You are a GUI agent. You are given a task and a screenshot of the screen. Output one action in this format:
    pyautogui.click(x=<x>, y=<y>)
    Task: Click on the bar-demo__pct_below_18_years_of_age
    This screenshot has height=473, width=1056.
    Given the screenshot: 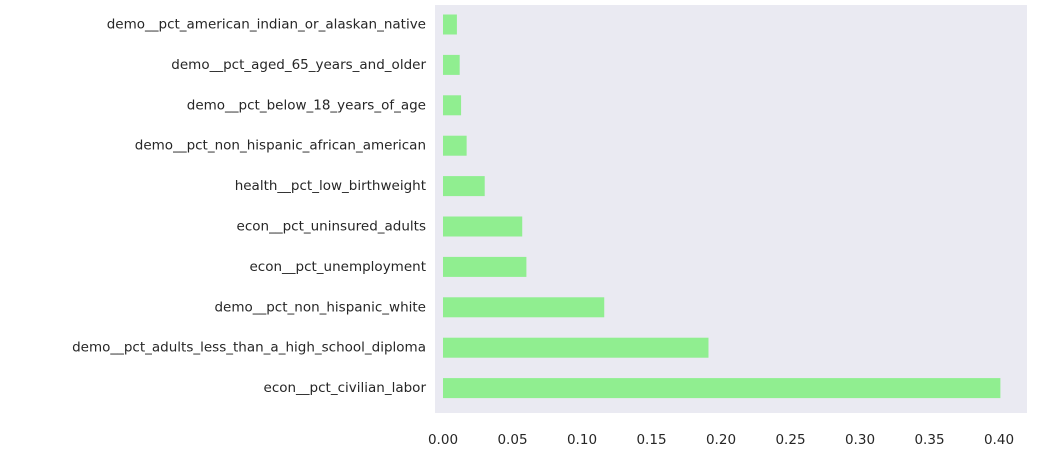 What is the action you would take?
    pyautogui.click(x=452, y=105)
    